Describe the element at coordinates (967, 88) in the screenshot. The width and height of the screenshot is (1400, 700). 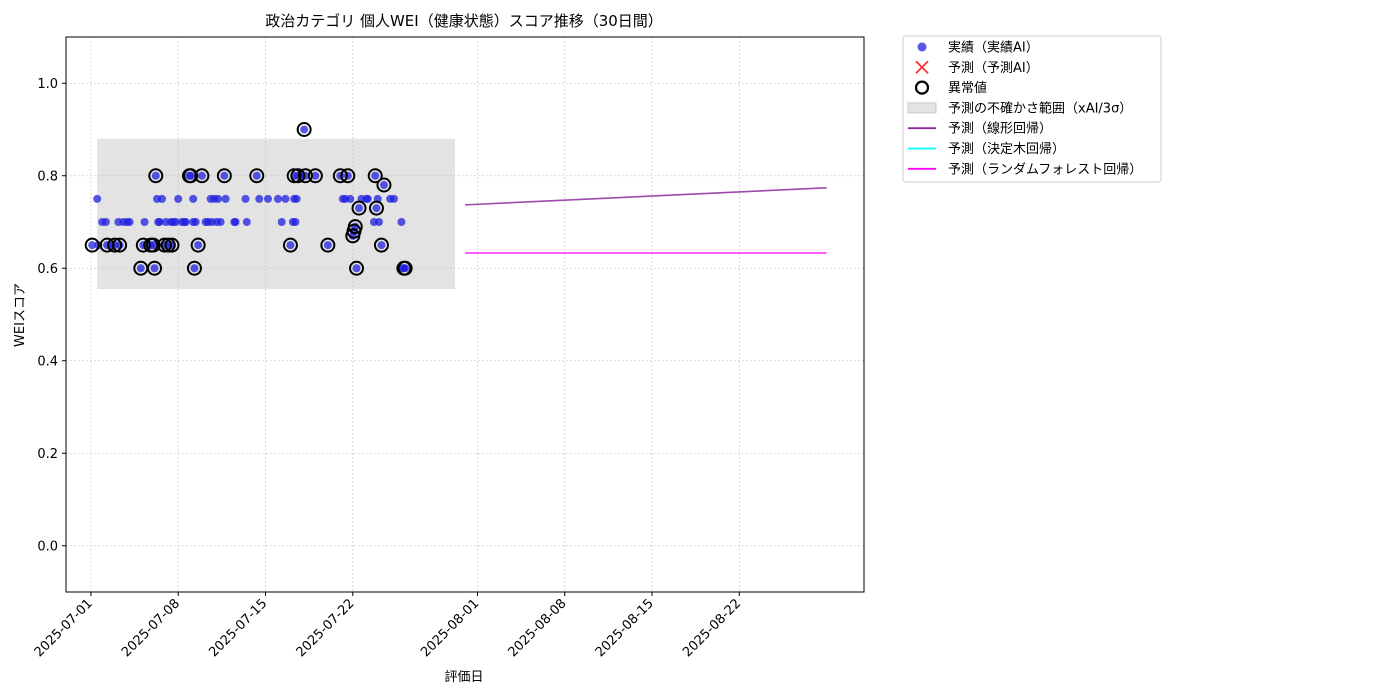
I see `legend-label: 異常値` at that location.